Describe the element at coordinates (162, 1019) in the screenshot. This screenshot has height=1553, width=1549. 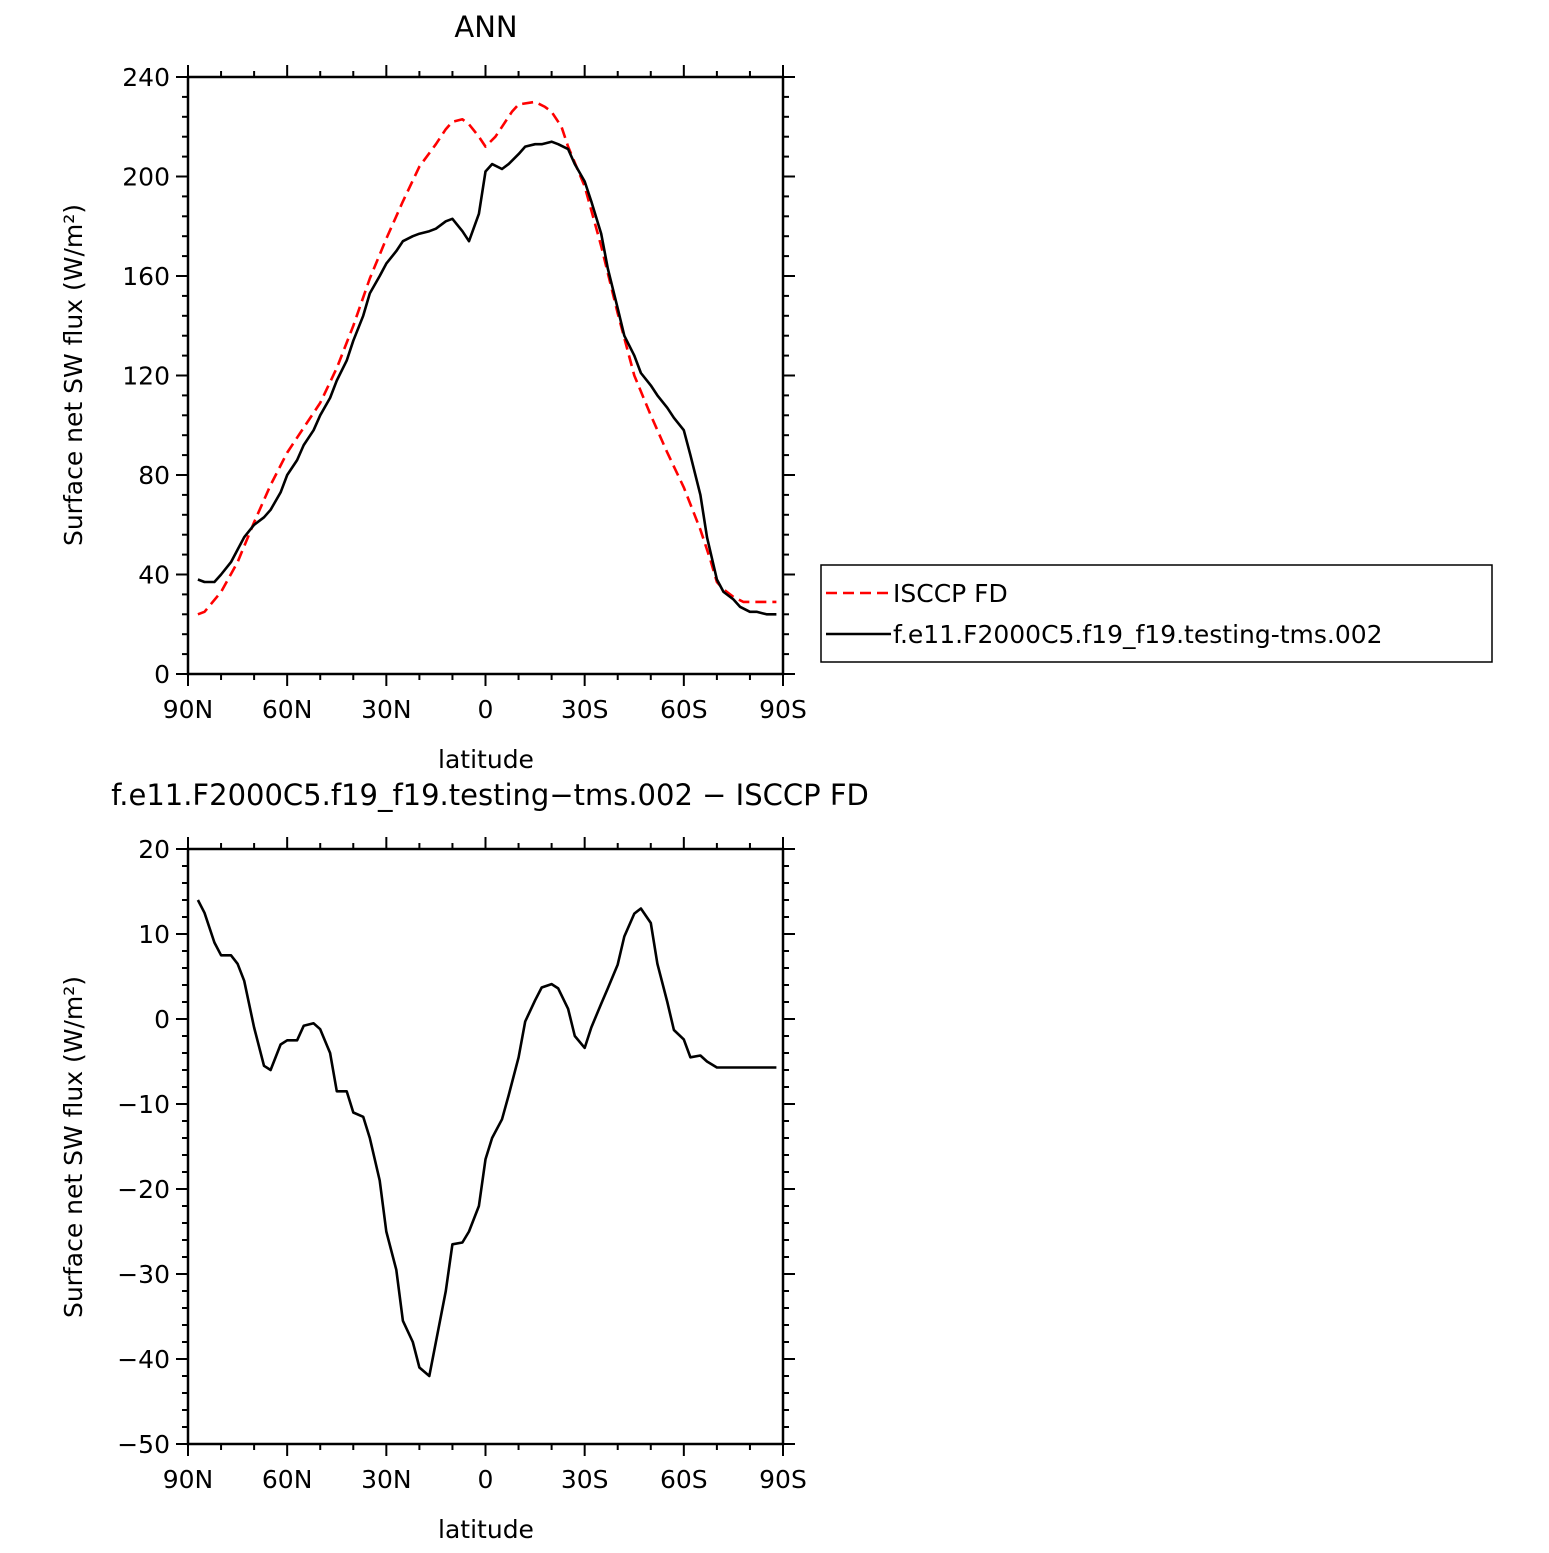
I see `bottom-y-tick-label: 0` at that location.